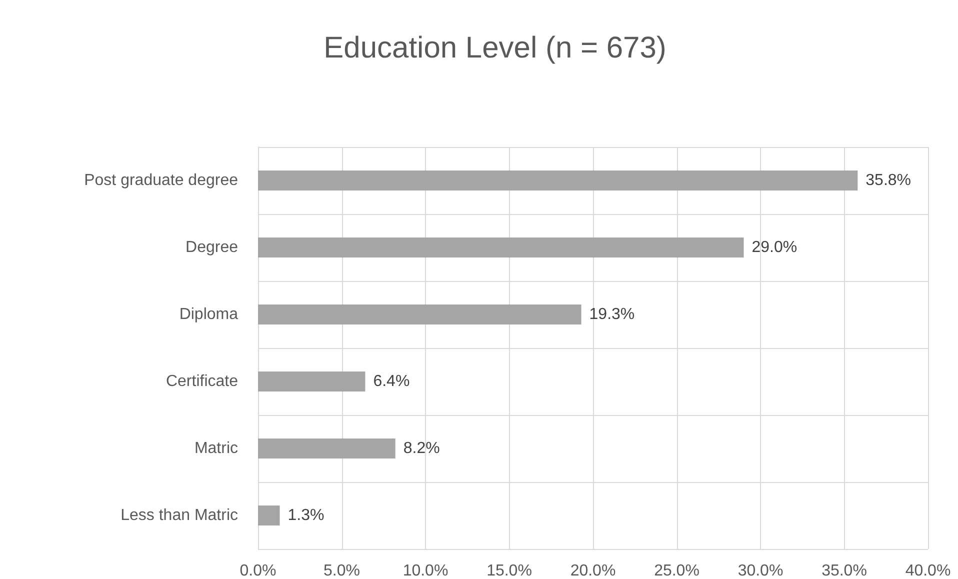 Image resolution: width=958 pixels, height=579 pixels. What do you see at coordinates (612, 314) in the screenshot?
I see `data-label: 19.3%` at bounding box center [612, 314].